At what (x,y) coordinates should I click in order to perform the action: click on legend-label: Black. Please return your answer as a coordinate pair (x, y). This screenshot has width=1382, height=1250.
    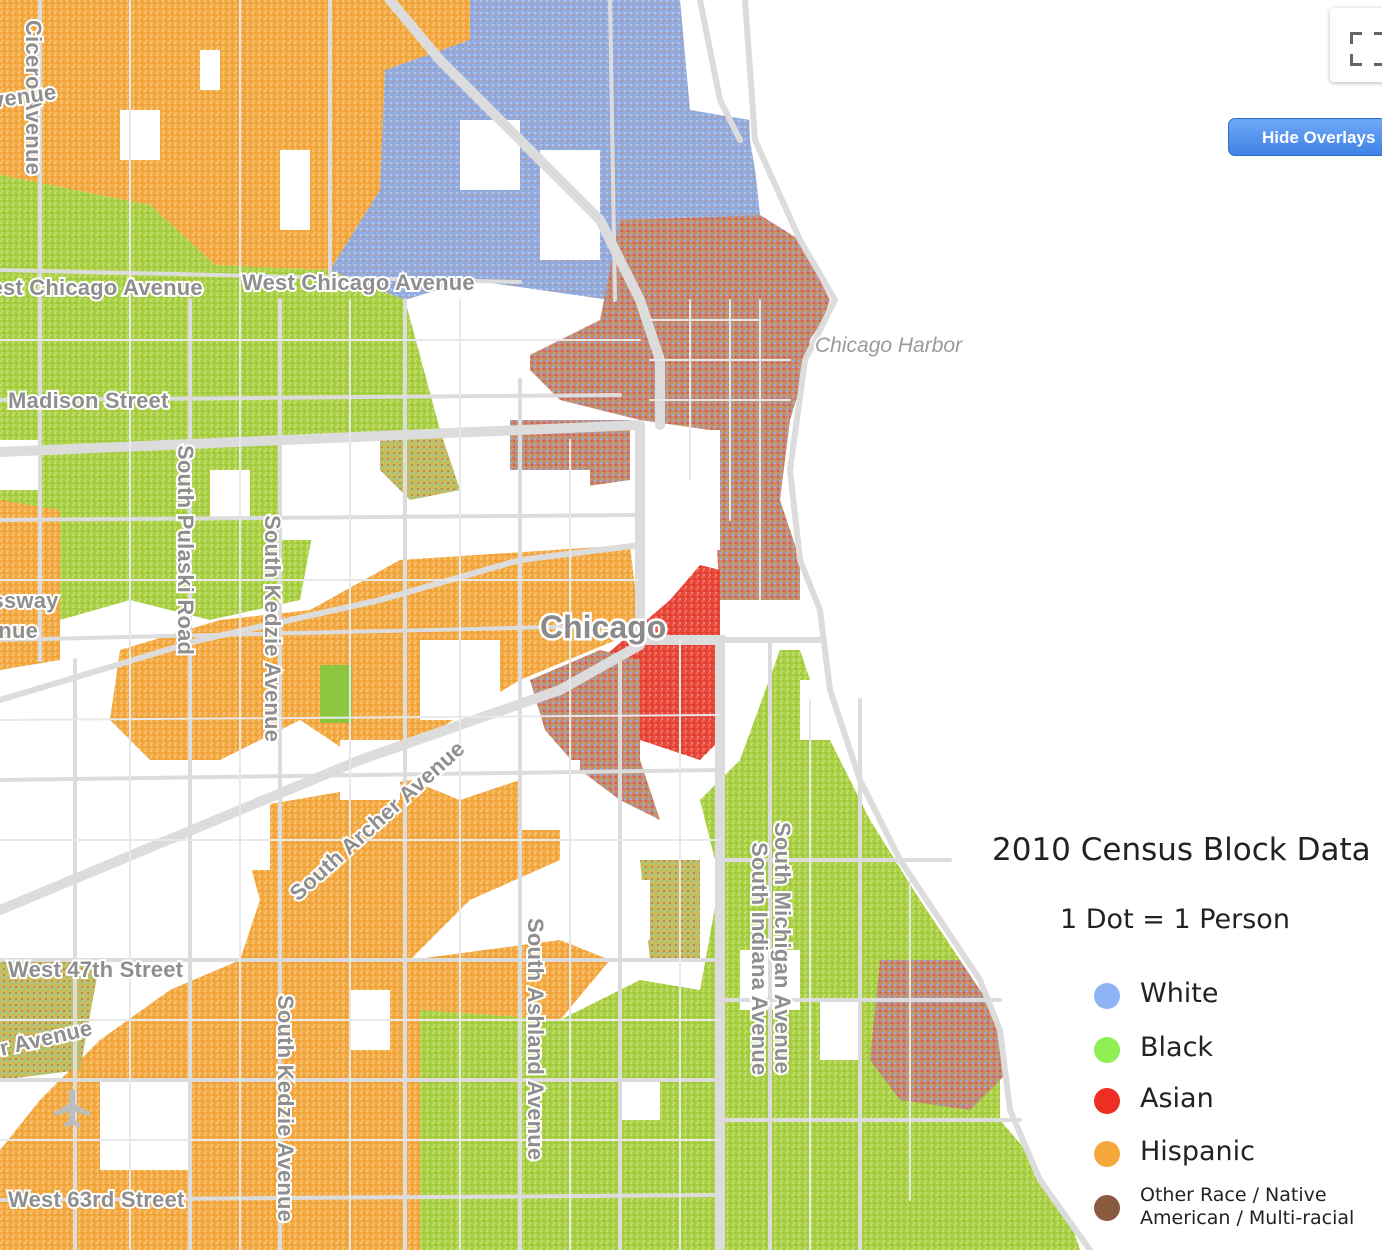
    Looking at the image, I should click on (1177, 1047).